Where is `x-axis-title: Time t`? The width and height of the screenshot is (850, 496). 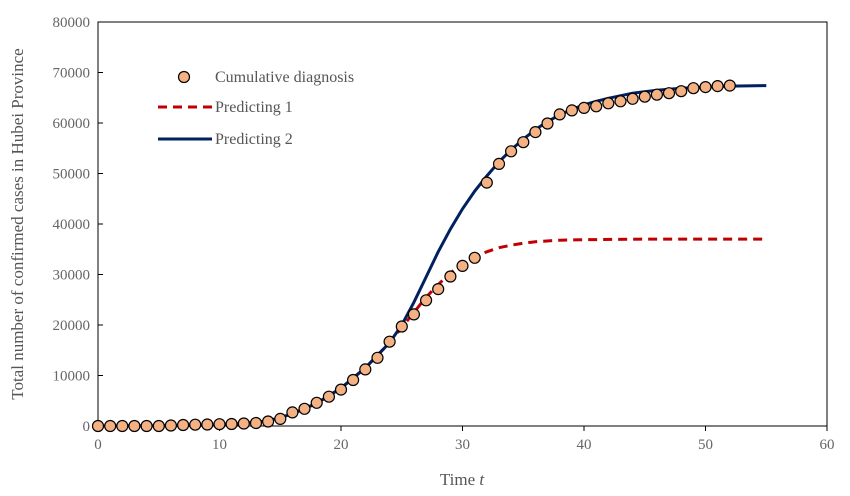 x-axis-title: Time t is located at coordinates (463, 479).